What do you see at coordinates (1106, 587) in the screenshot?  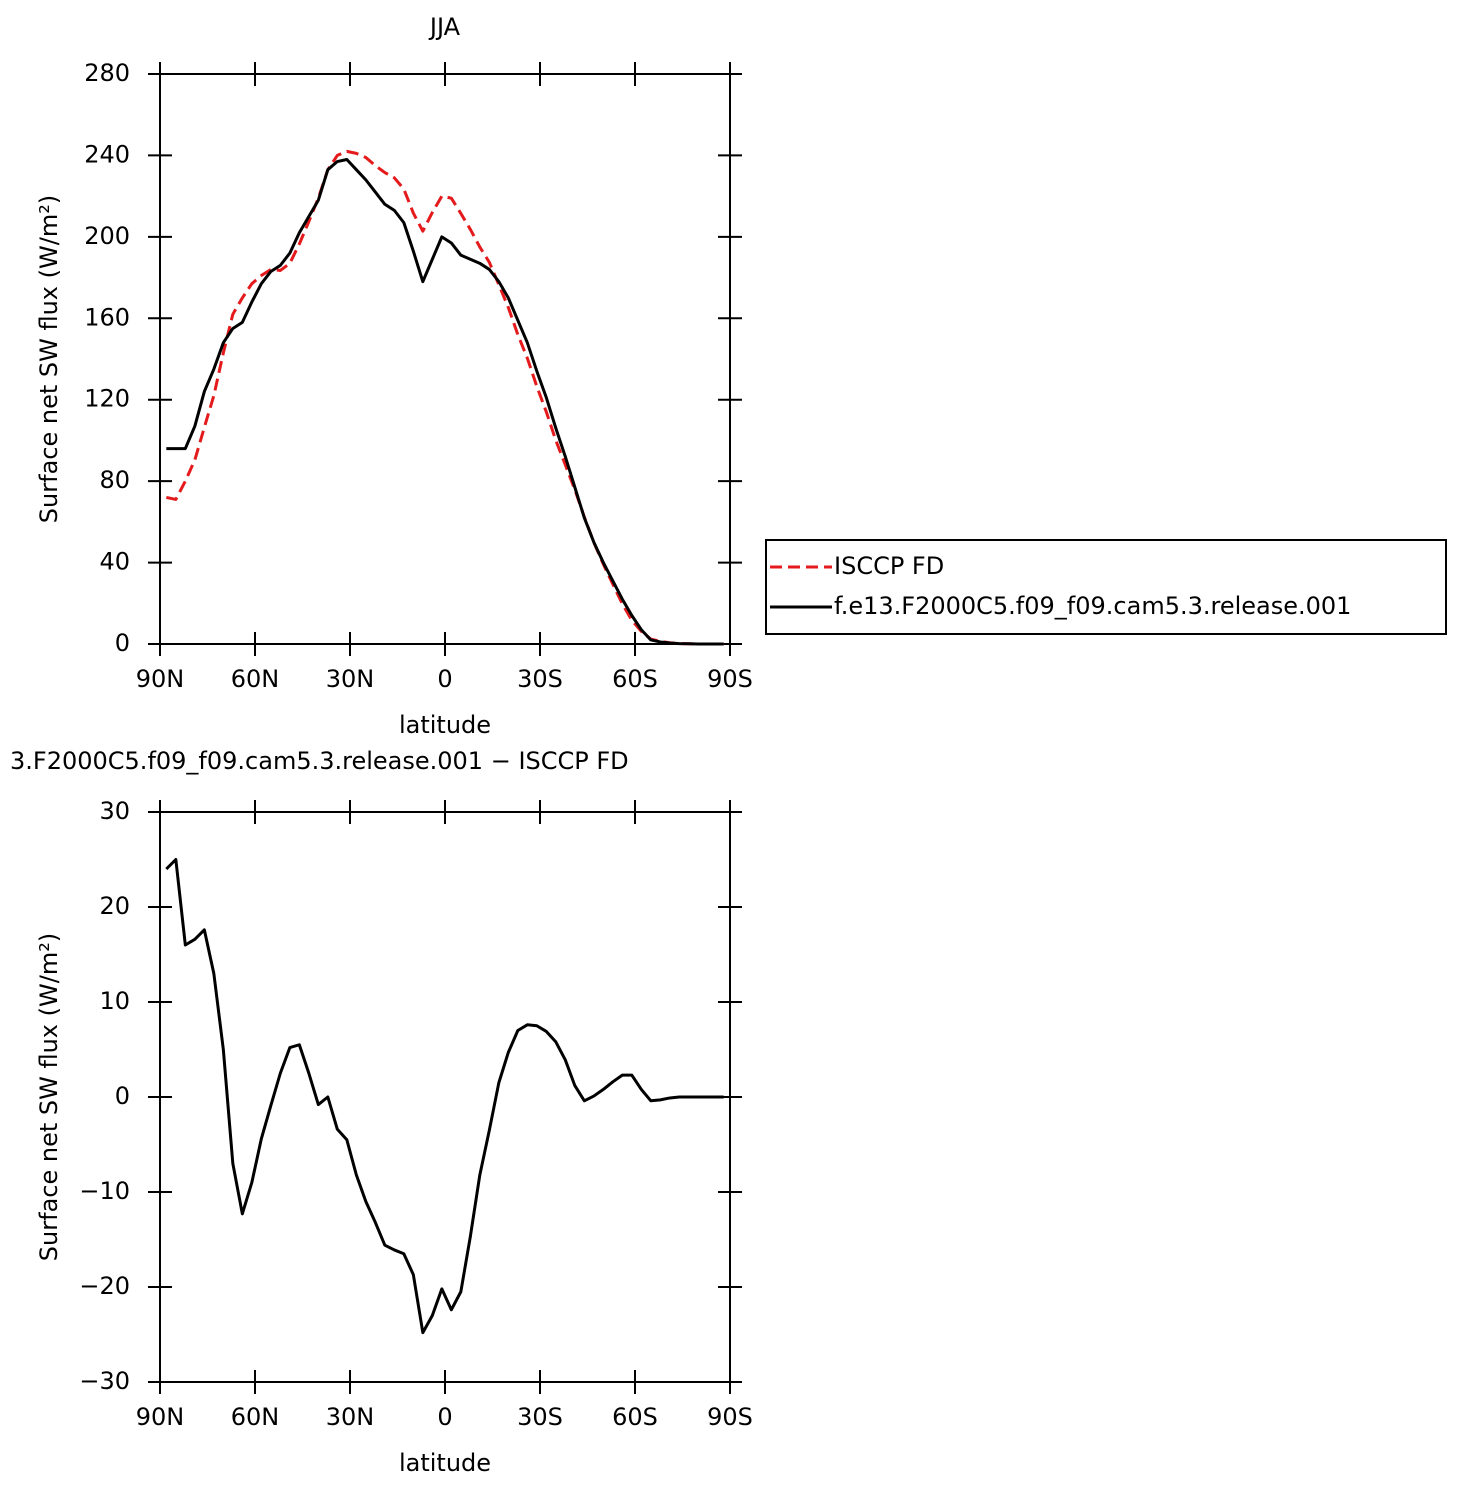 I see `legend-box` at bounding box center [1106, 587].